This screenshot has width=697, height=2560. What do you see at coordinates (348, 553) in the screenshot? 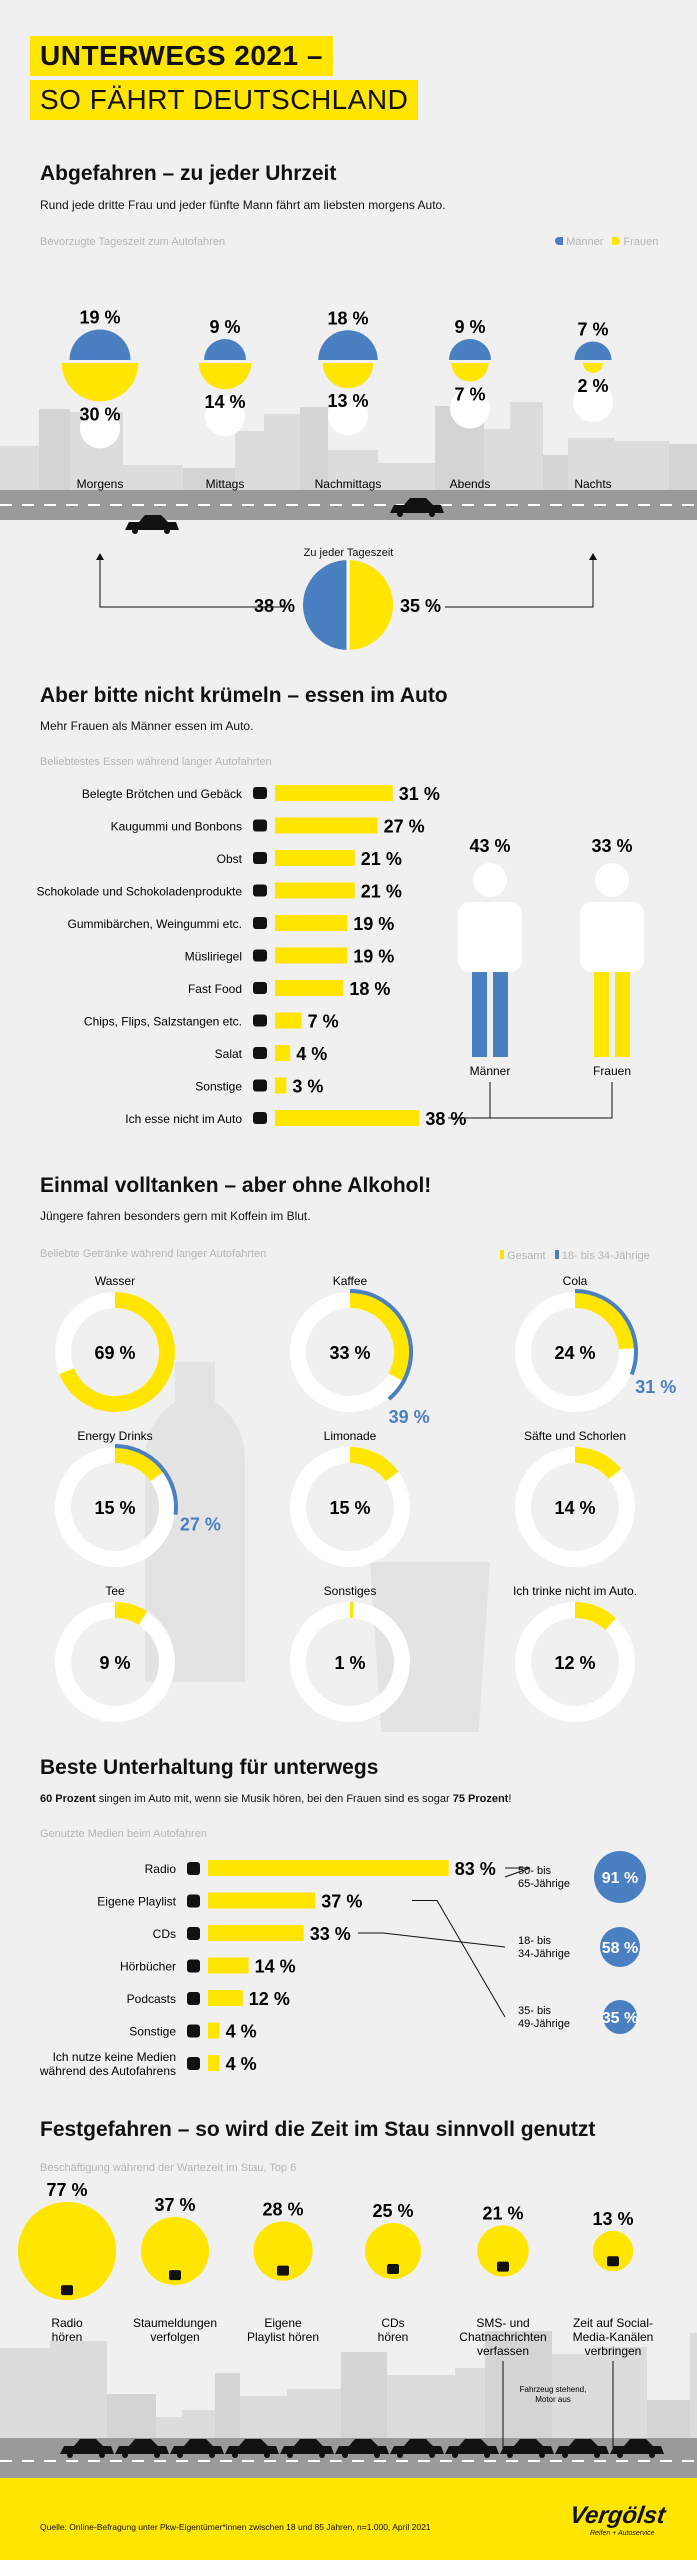
I see `overall-label: Zu jeder Tageszeit` at bounding box center [348, 553].